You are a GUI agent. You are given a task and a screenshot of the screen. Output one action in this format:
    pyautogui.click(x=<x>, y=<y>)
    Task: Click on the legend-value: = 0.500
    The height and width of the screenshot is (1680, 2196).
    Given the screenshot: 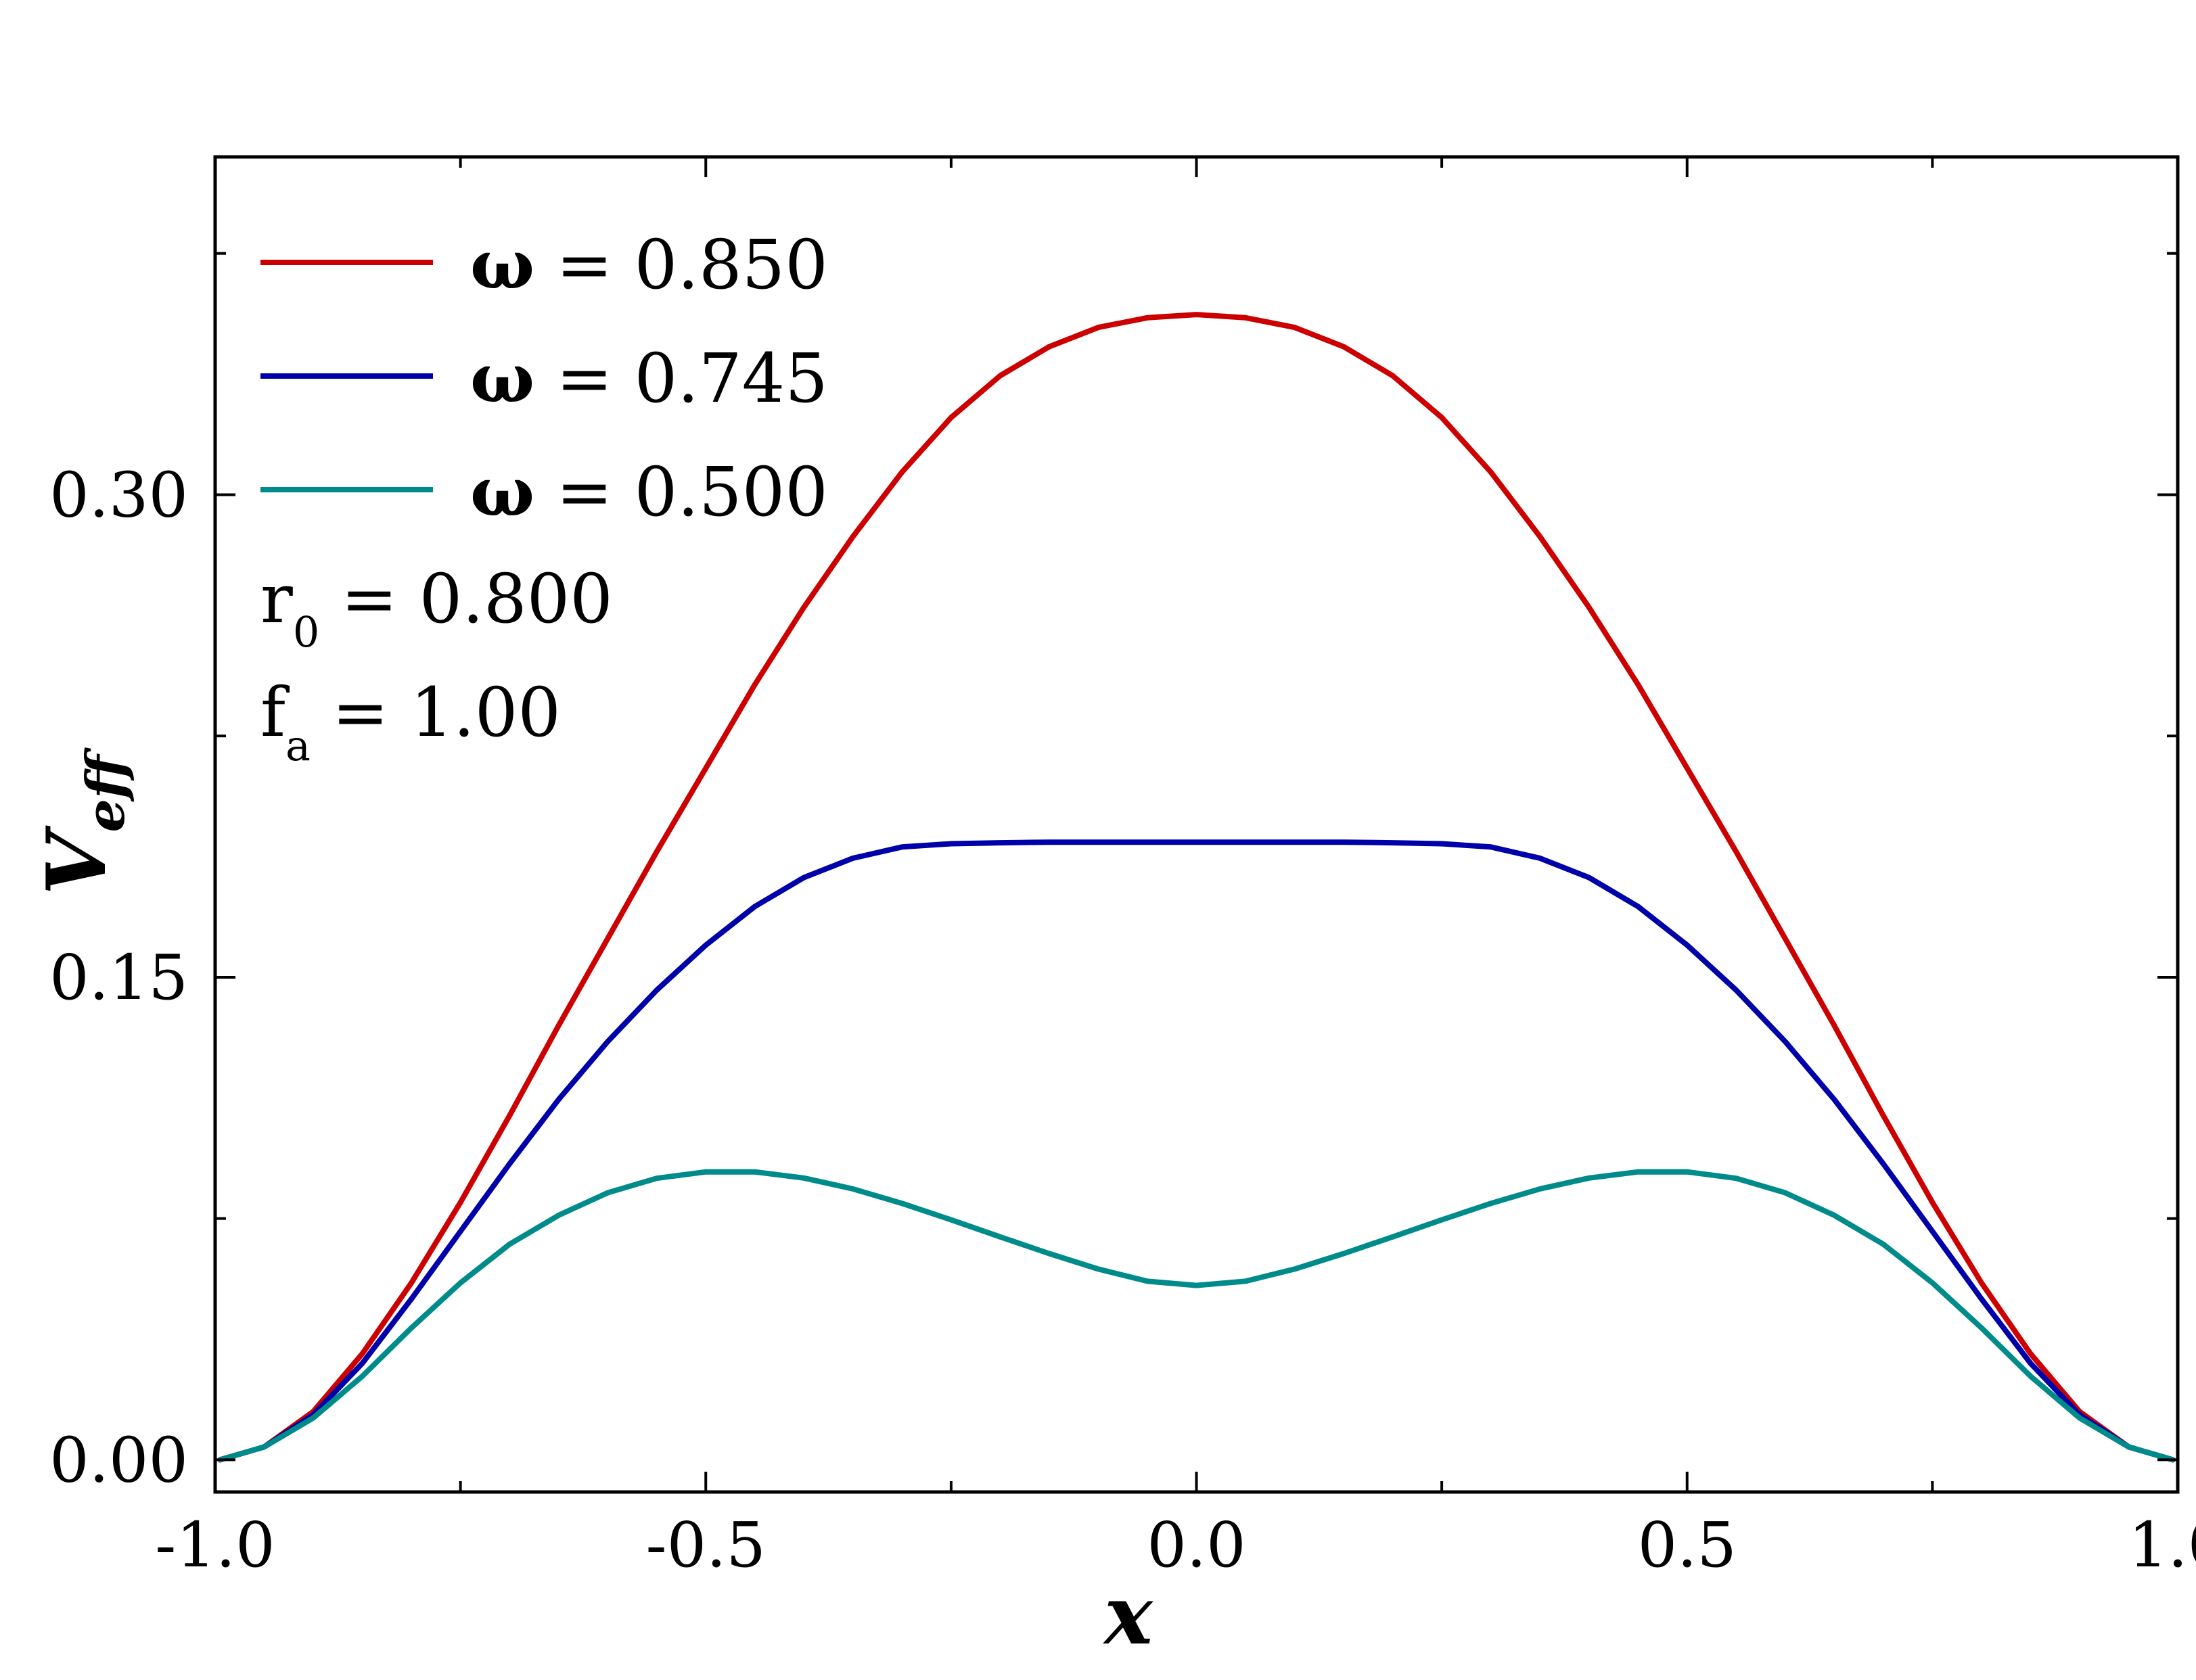 What is the action you would take?
    pyautogui.click(x=681, y=492)
    